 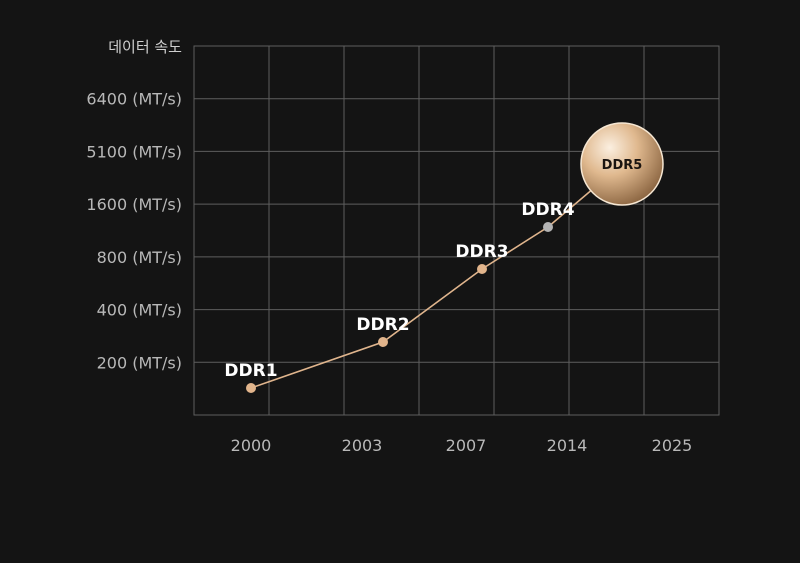 I want to click on y-tick-label: 5100 (MT/s), so click(x=134, y=151).